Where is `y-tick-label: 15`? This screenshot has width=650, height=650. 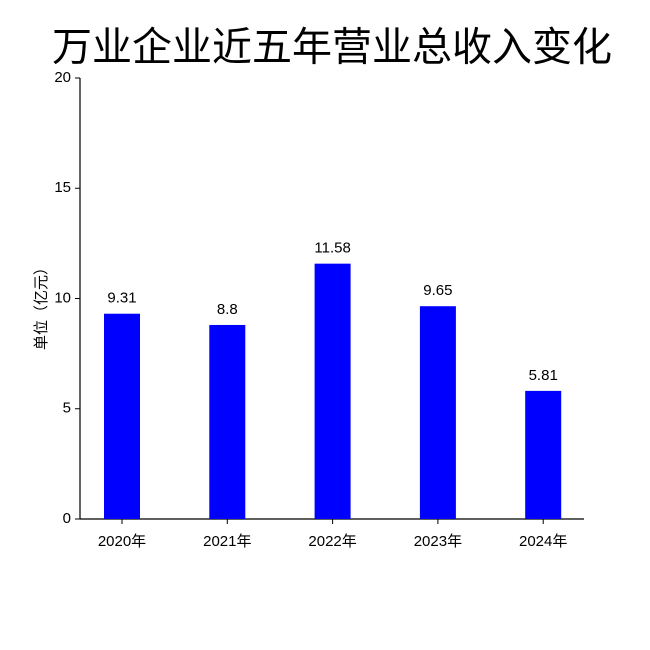 y-tick-label: 15 is located at coordinates (62, 187).